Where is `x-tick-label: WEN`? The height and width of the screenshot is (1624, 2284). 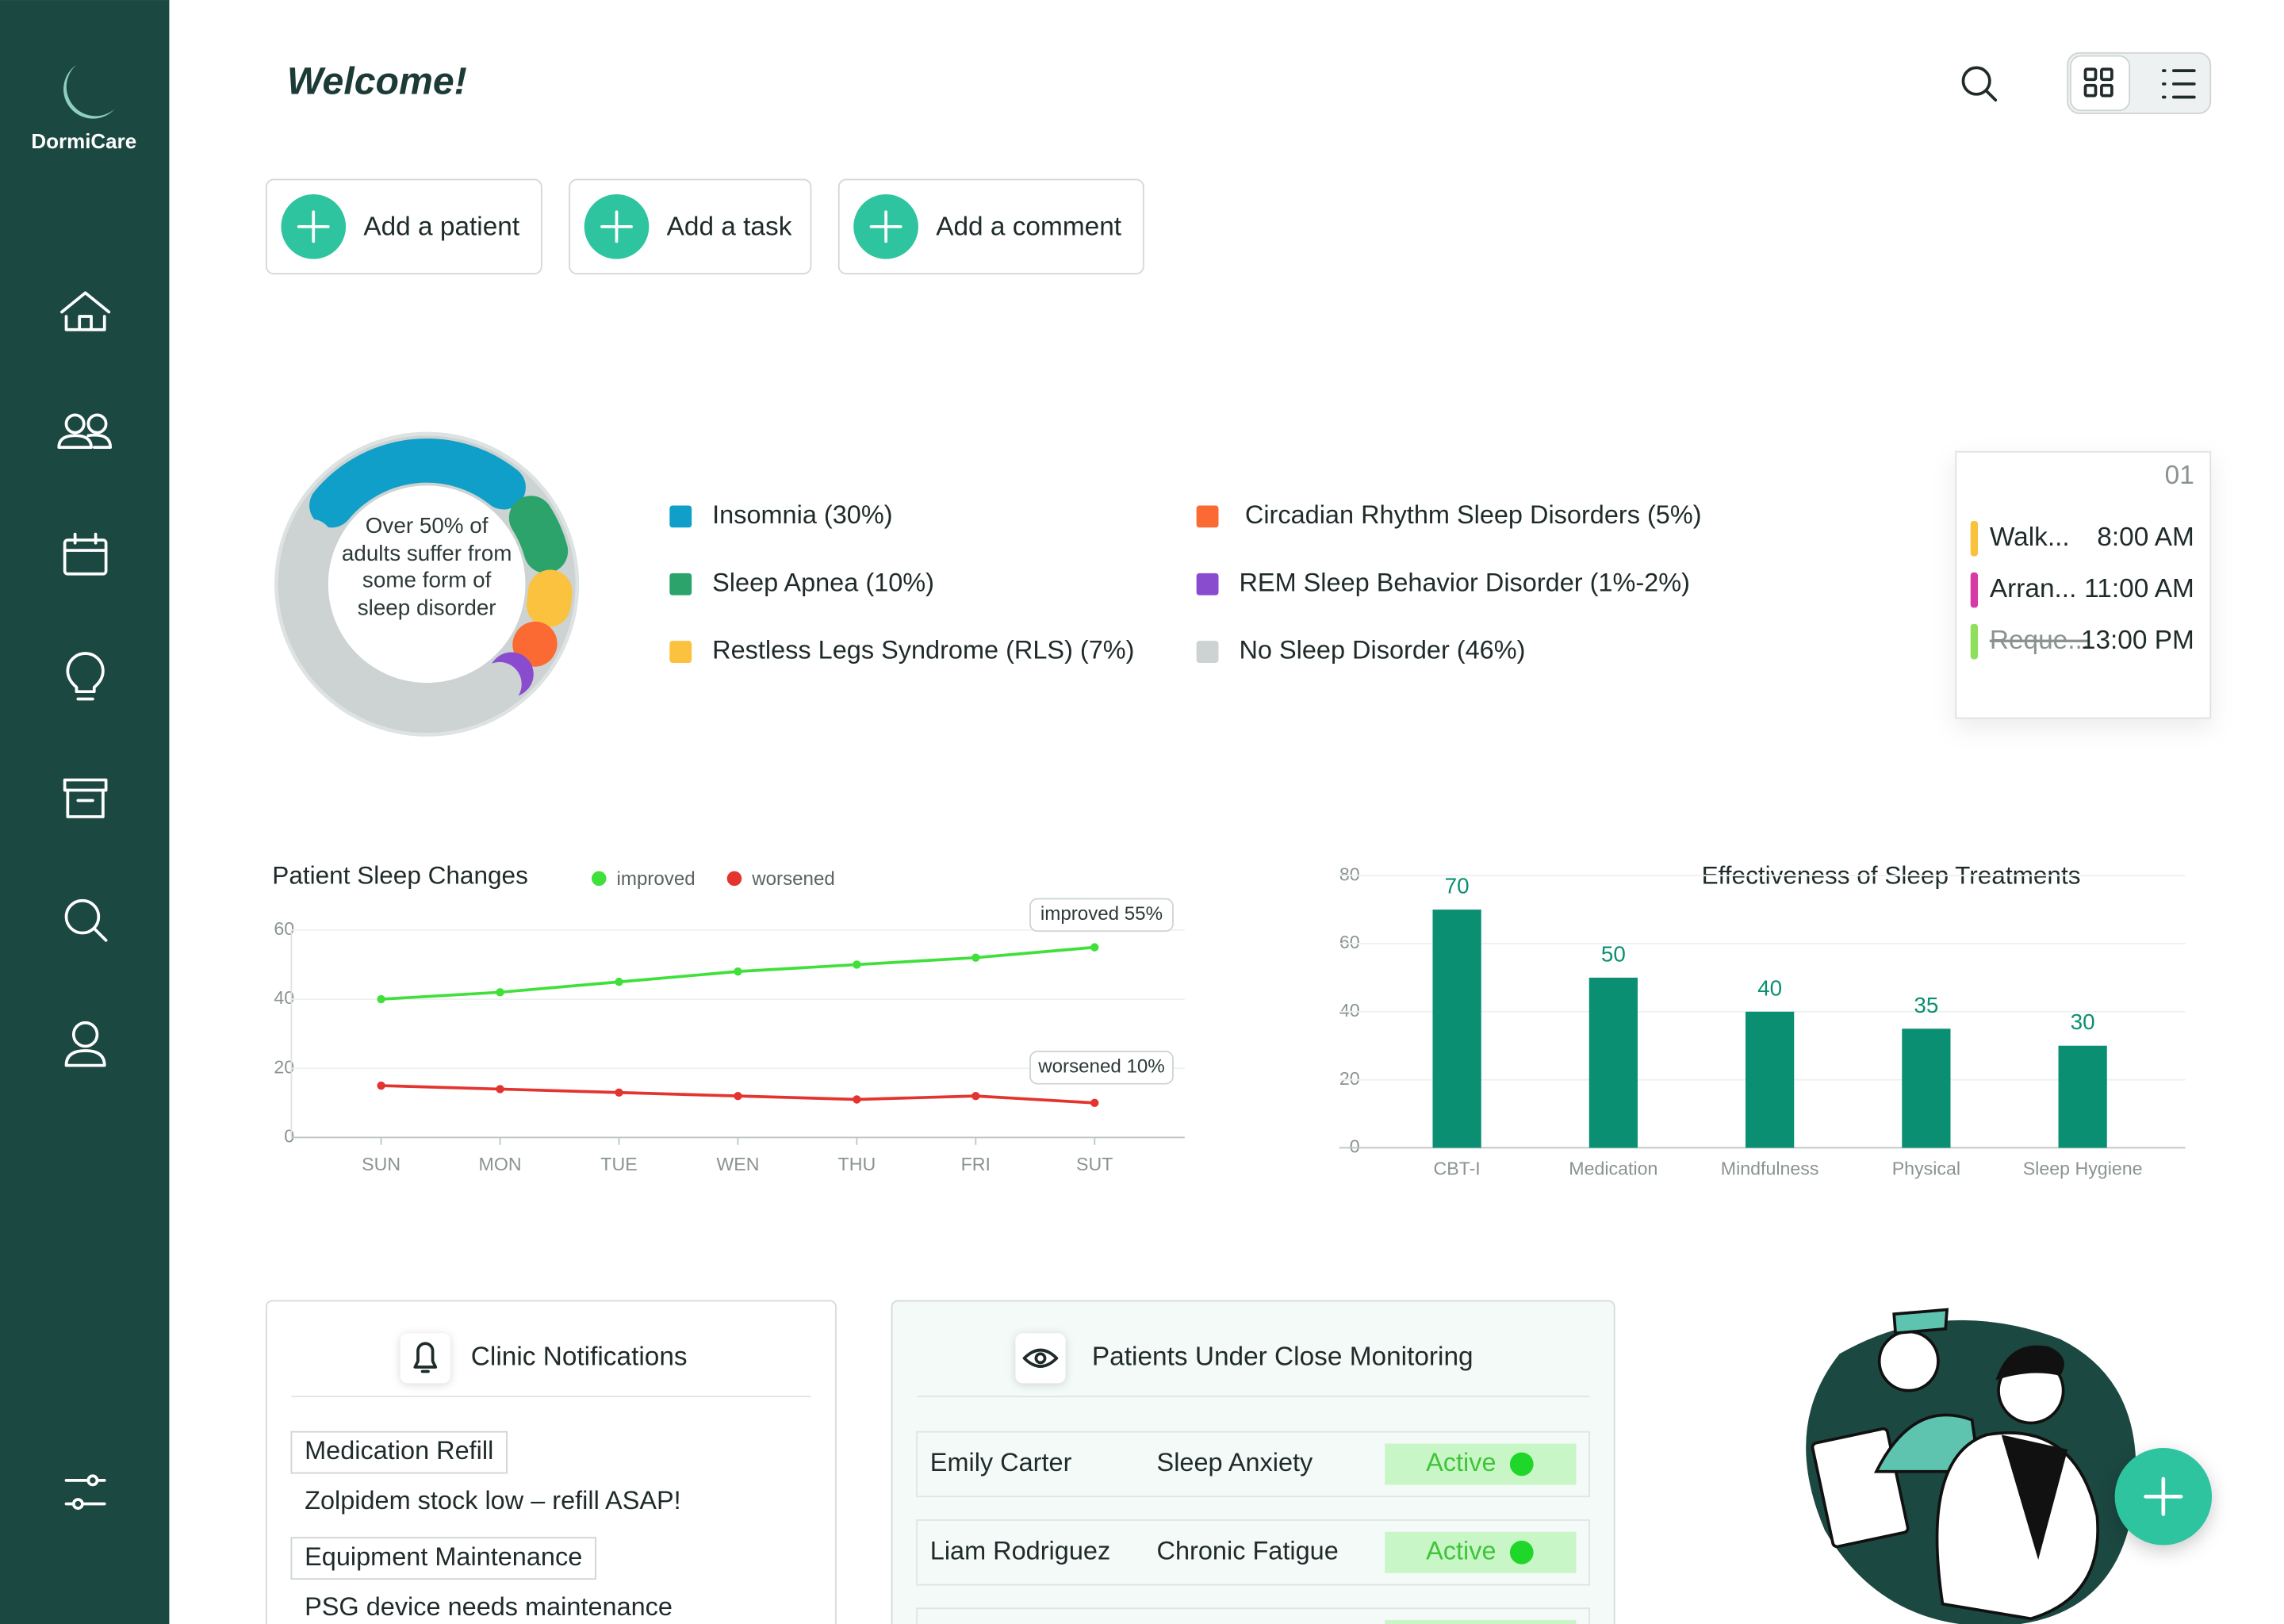
x-tick-label: WEN is located at coordinates (737, 1164).